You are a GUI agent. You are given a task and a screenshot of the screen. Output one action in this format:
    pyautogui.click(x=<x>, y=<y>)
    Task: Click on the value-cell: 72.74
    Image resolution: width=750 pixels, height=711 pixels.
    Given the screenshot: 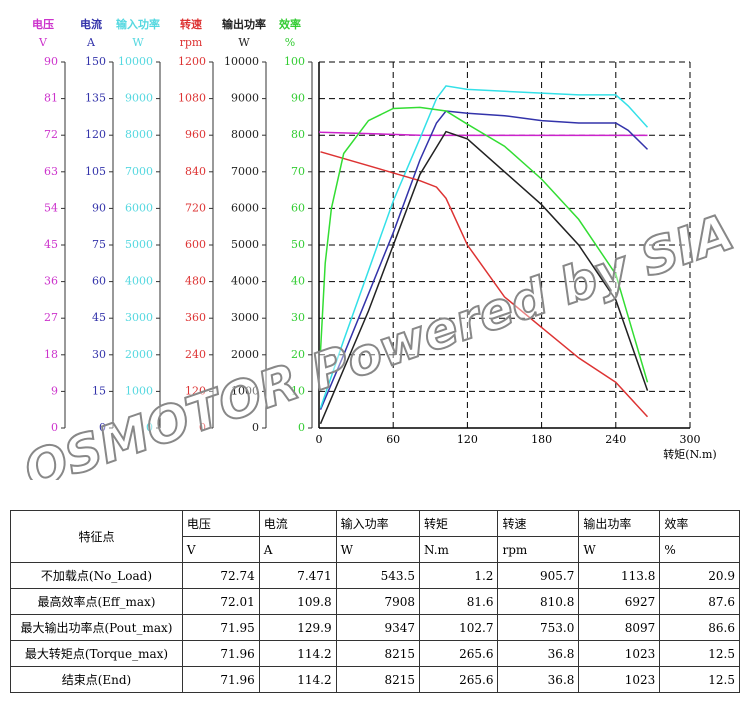 What is the action you would take?
    pyautogui.click(x=220, y=575)
    